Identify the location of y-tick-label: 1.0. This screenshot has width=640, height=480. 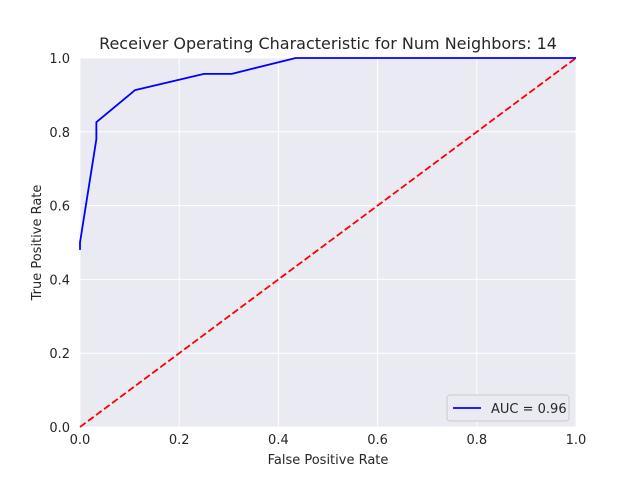
(59, 59).